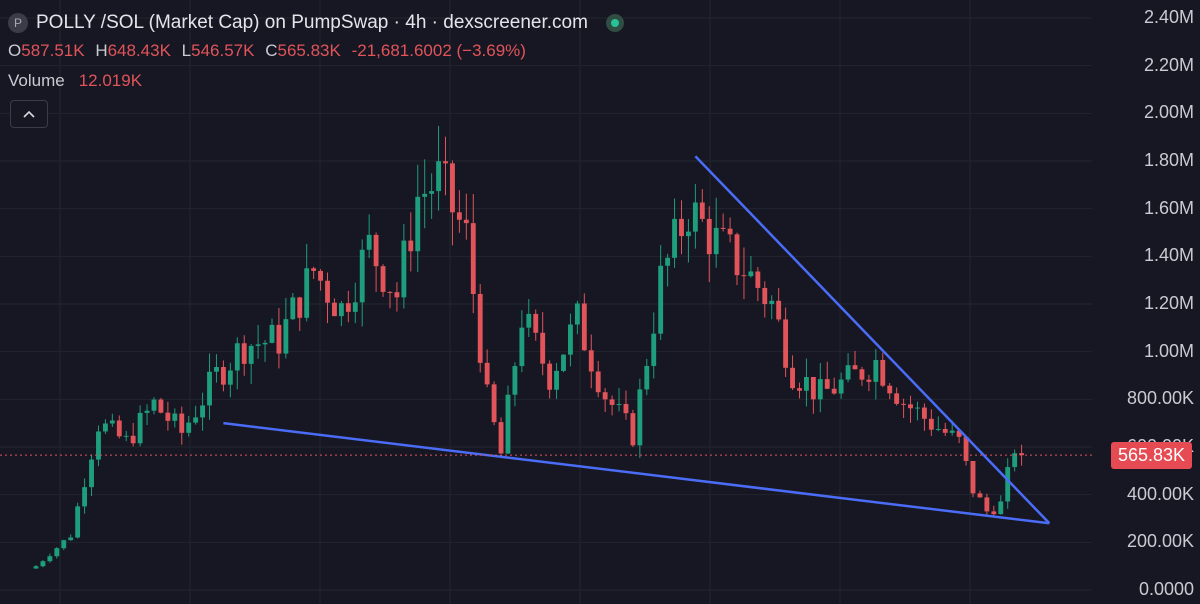 This screenshot has height=604, width=1200. What do you see at coordinates (1168, 112) in the screenshot?
I see `y-tick-label: 2.00M` at bounding box center [1168, 112].